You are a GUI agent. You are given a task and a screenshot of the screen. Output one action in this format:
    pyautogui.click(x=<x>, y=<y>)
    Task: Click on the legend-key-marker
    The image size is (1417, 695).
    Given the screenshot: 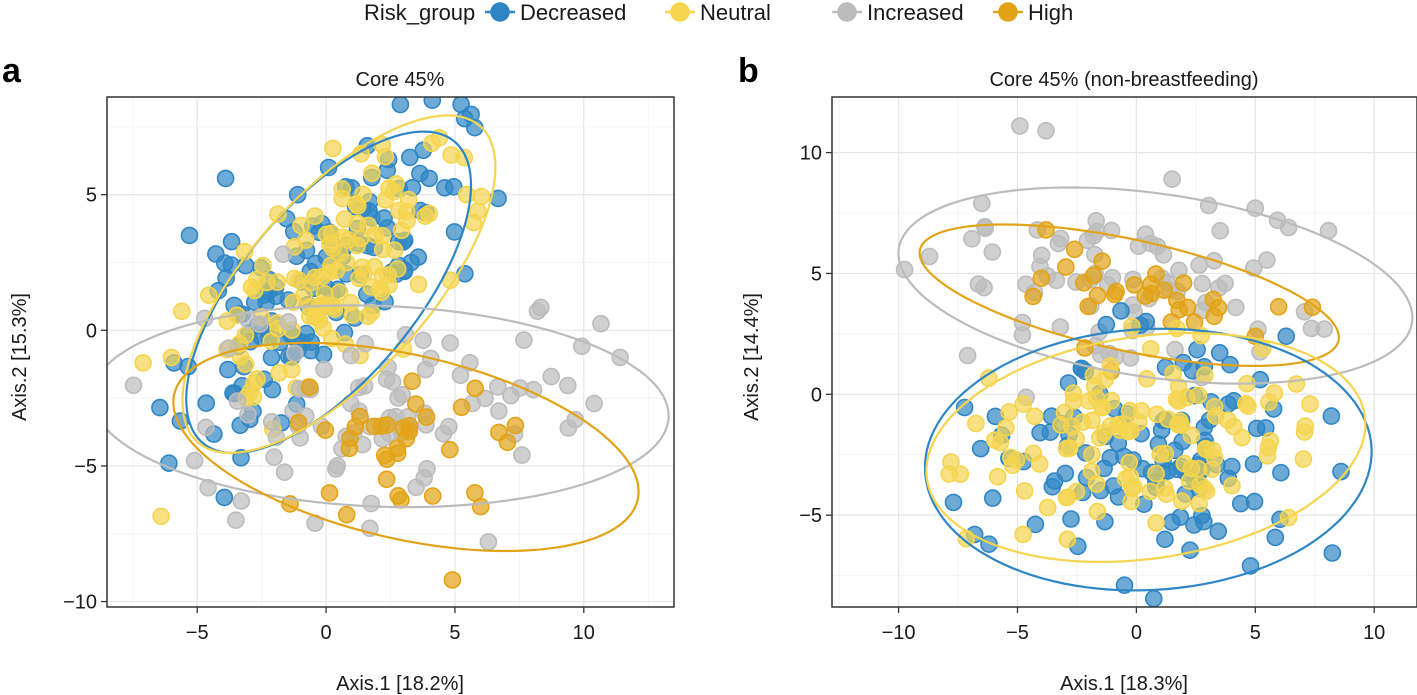 What is the action you would take?
    pyautogui.click(x=680, y=12)
    